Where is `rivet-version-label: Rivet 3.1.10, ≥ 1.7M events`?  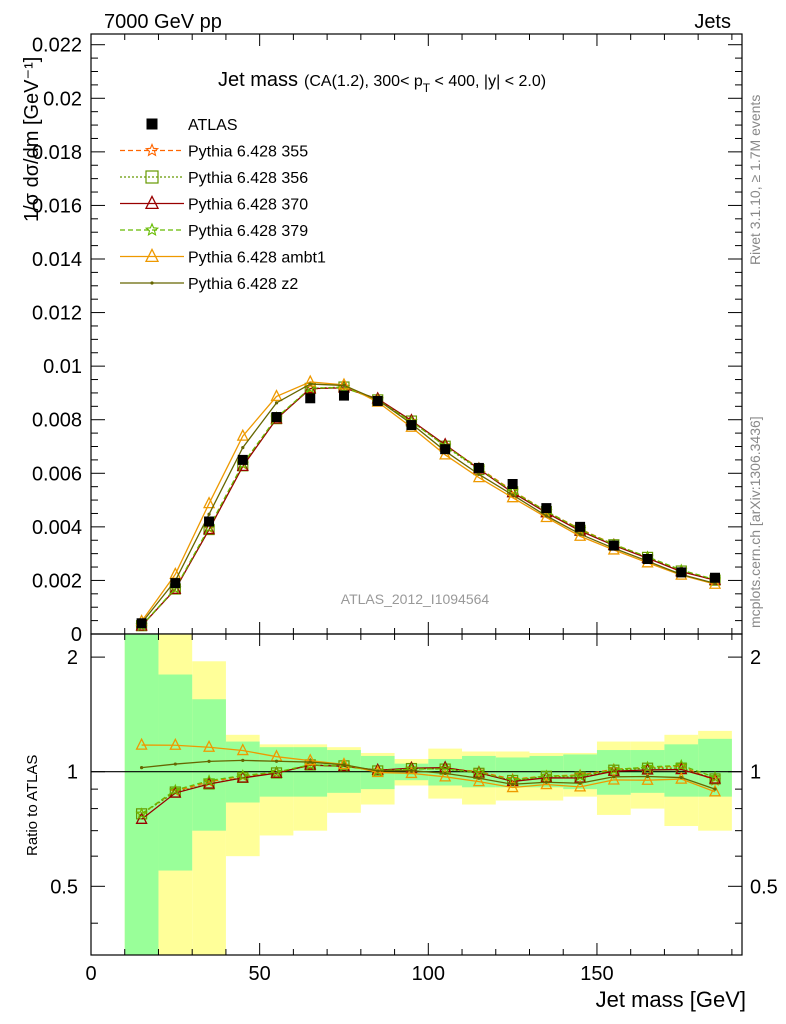 rivet-version-label: Rivet 3.1.10, ≥ 1.7M events is located at coordinates (755, 180).